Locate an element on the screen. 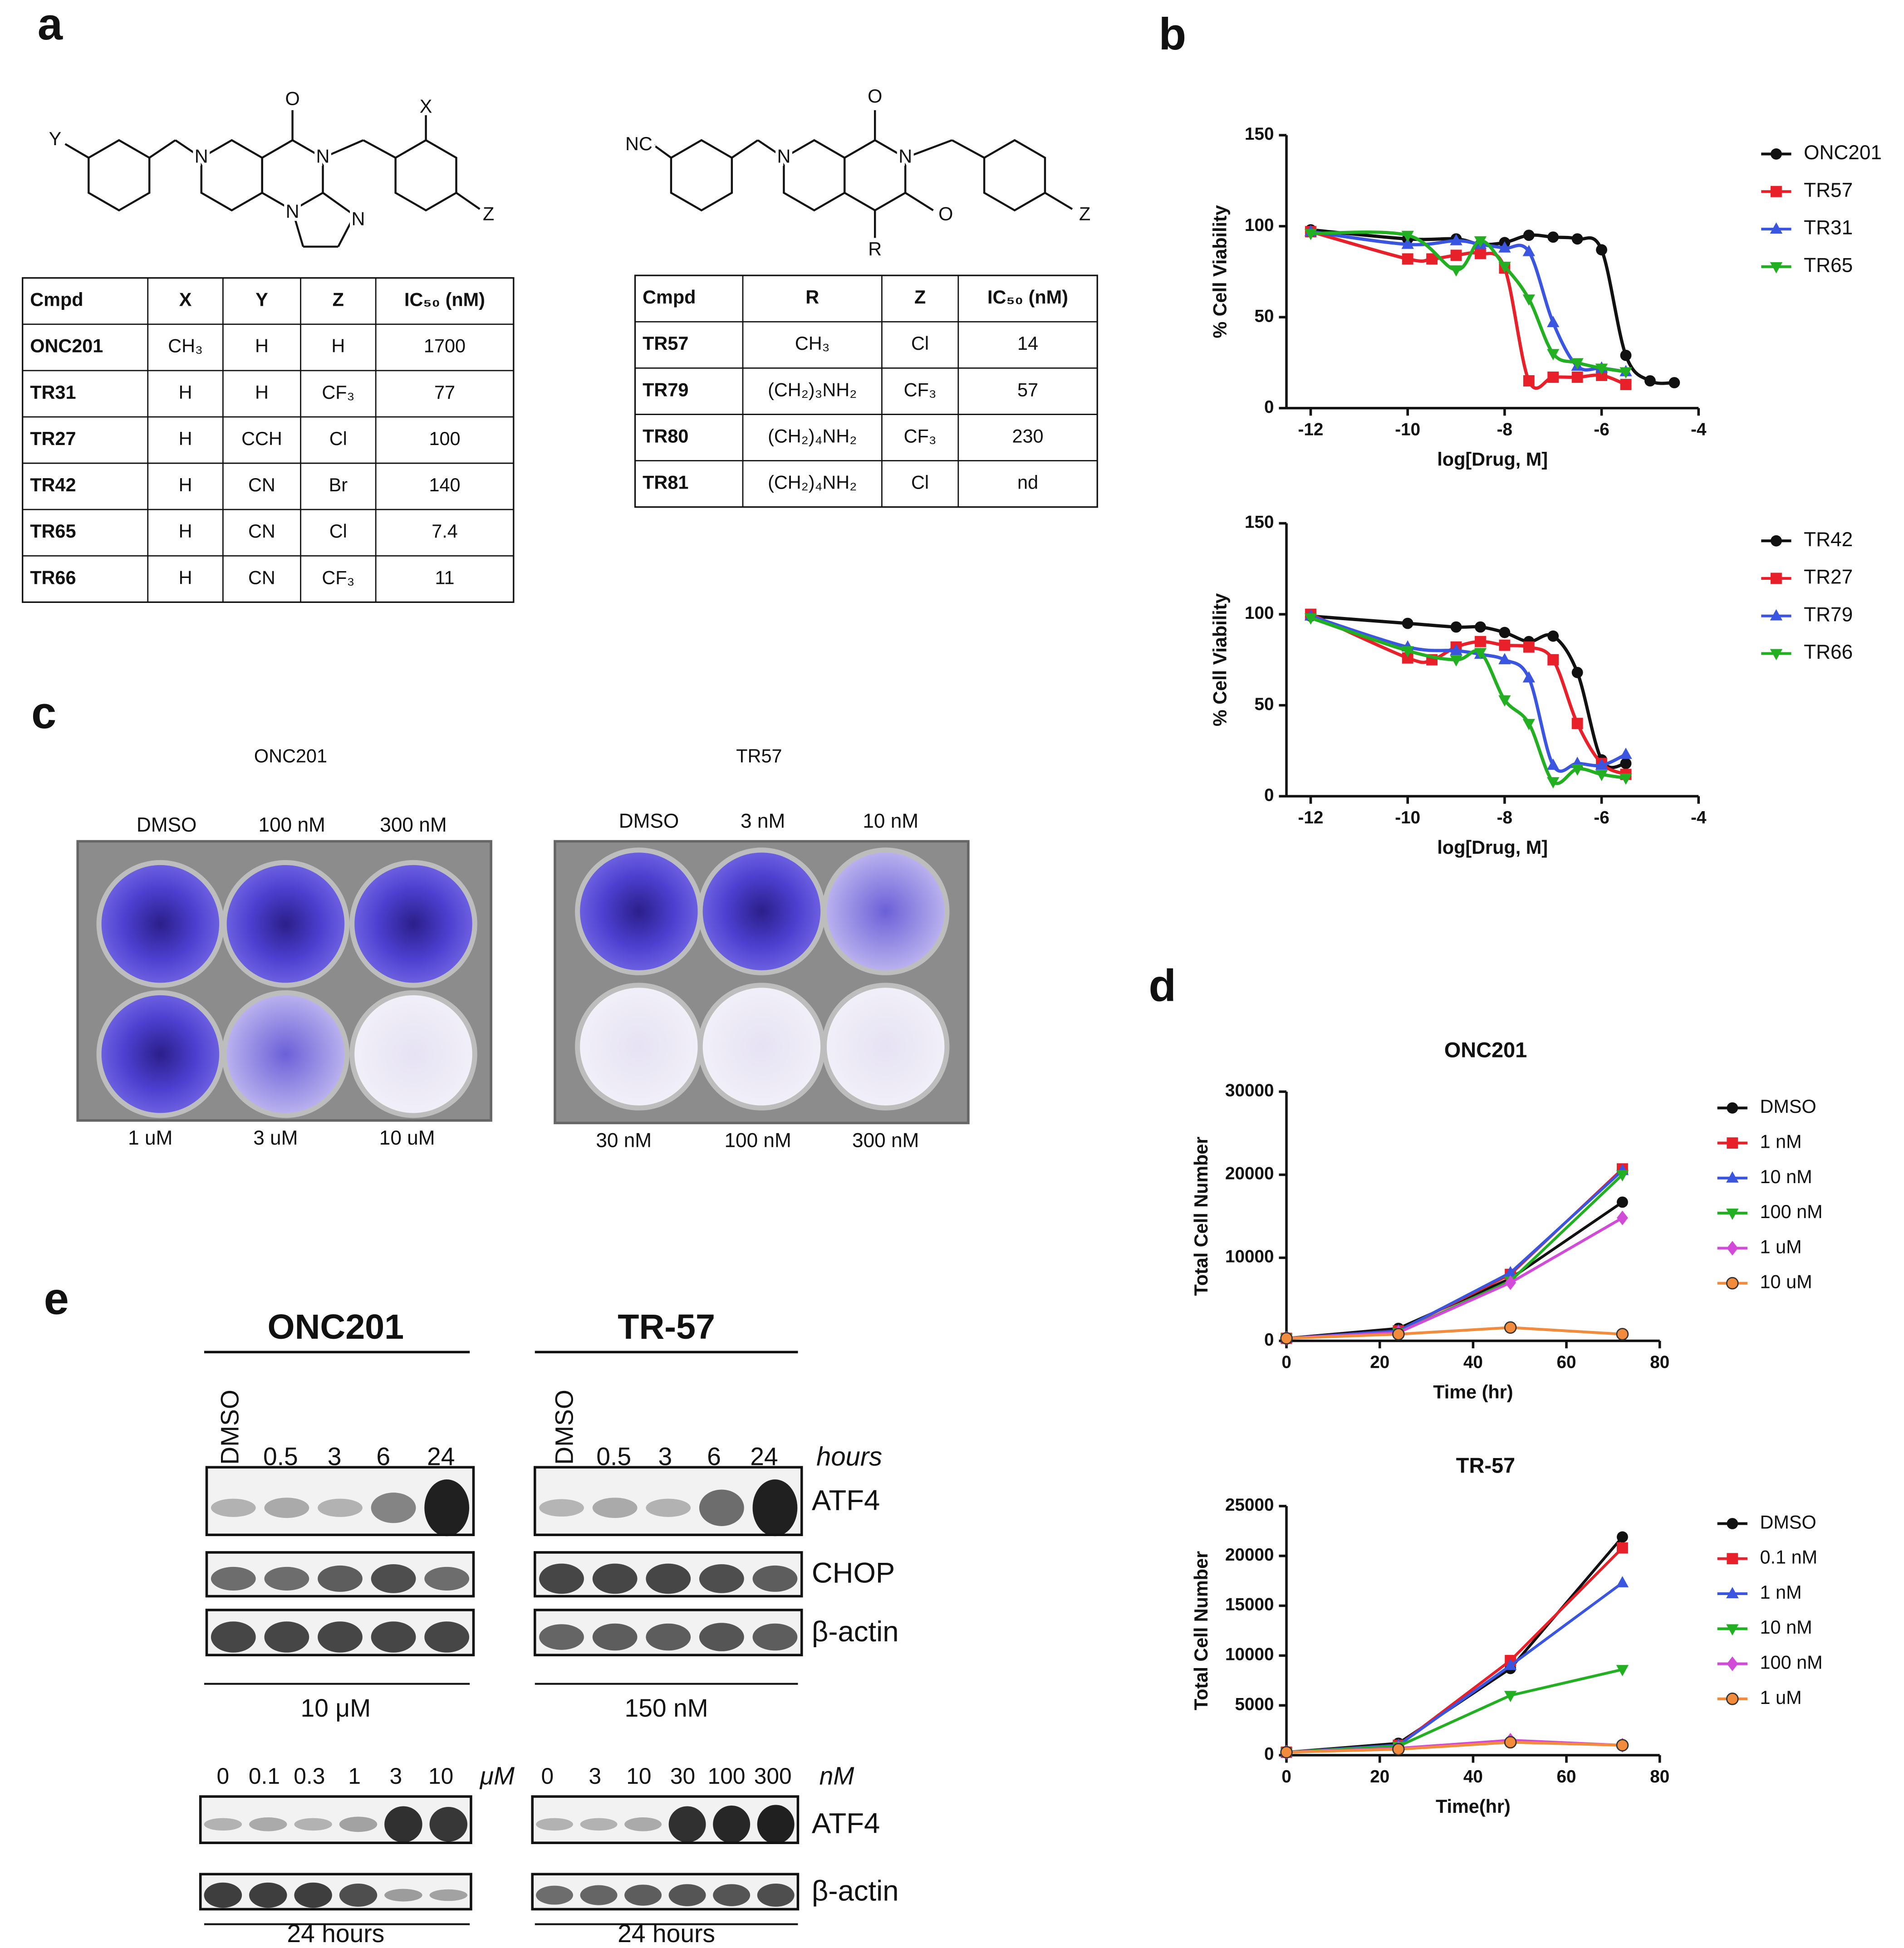 This screenshot has width=1904, height=1948. legend-label: 10 nM is located at coordinates (1786, 1176).